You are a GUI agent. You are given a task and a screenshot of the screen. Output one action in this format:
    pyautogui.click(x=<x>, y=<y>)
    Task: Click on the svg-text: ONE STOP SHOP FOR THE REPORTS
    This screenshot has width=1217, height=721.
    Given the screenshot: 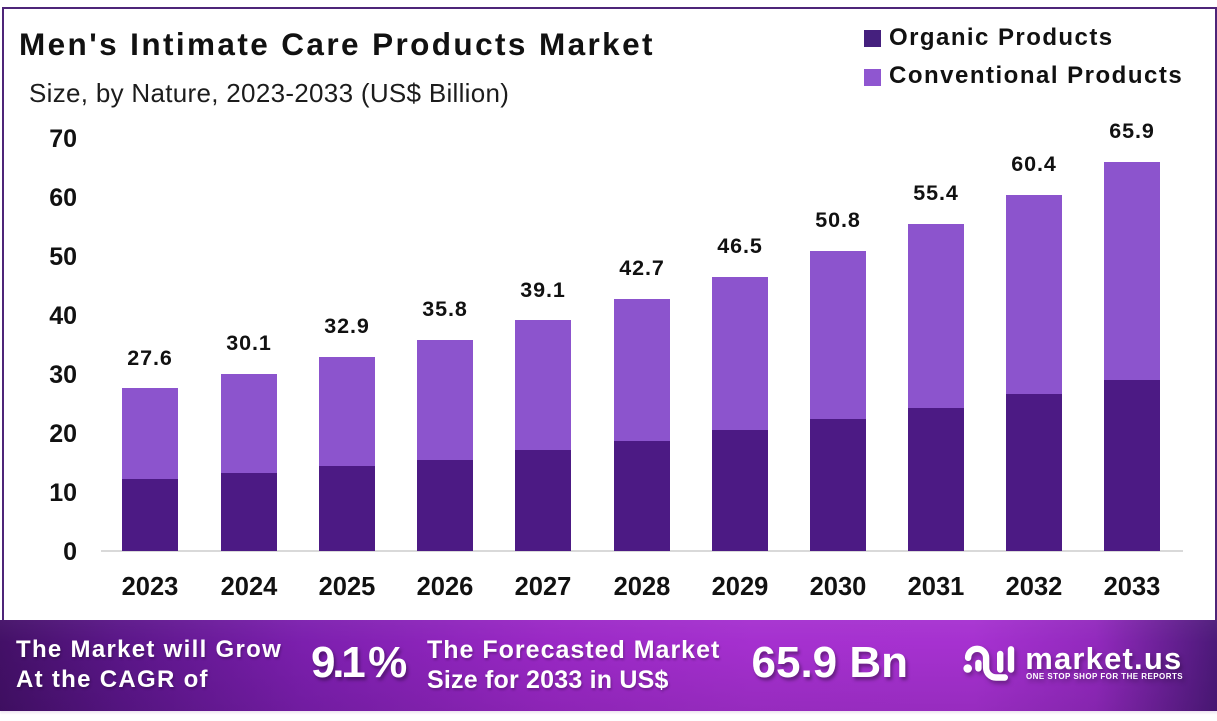 What is the action you would take?
    pyautogui.click(x=1104, y=676)
    